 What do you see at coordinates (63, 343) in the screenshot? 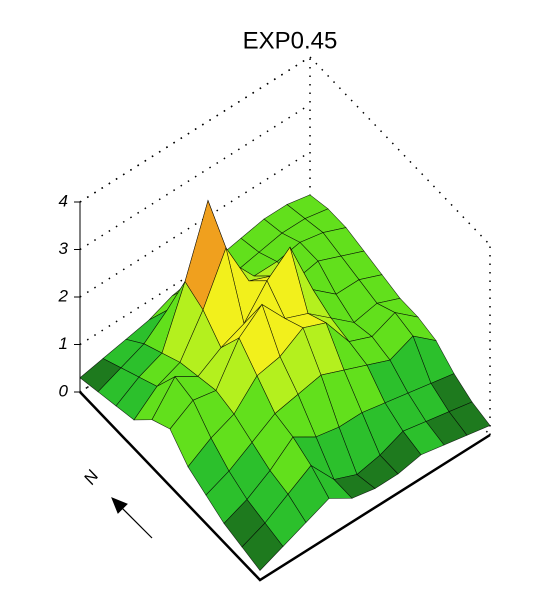
I see `z-tick-label: 1` at bounding box center [63, 343].